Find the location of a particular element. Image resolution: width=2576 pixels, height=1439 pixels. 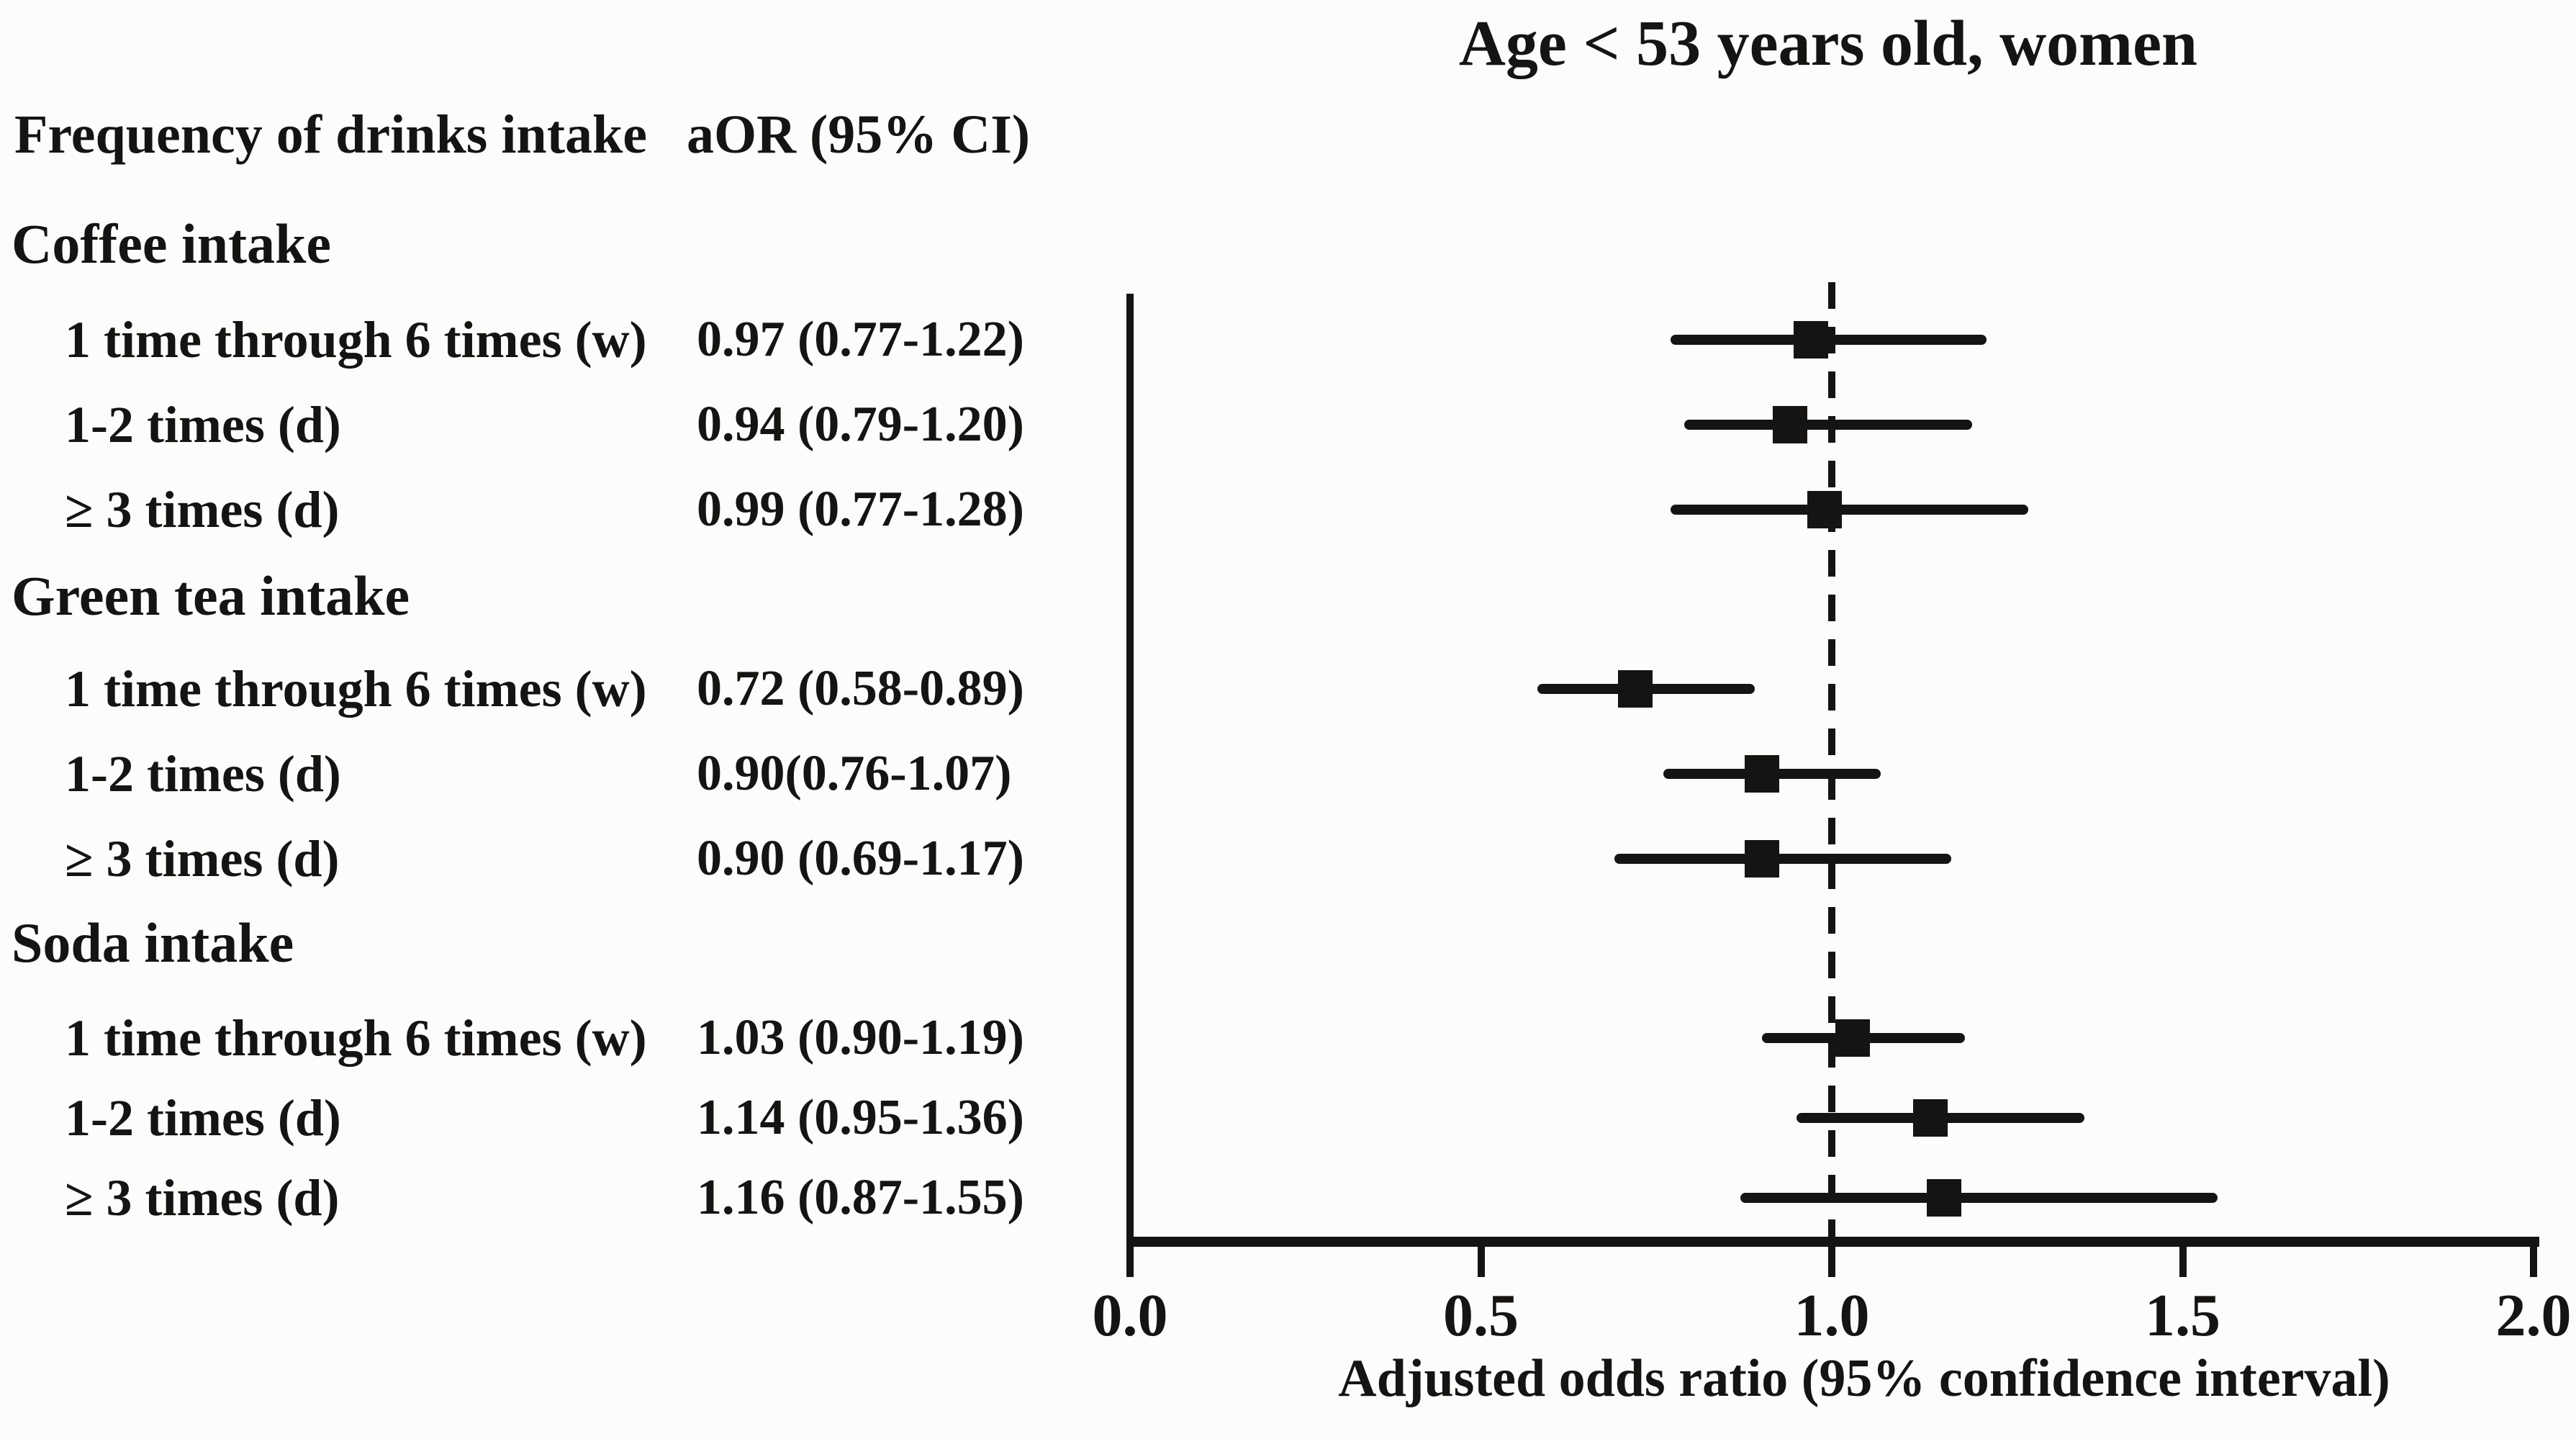

x-axis-tick-label: 1.0 is located at coordinates (1832, 1315).